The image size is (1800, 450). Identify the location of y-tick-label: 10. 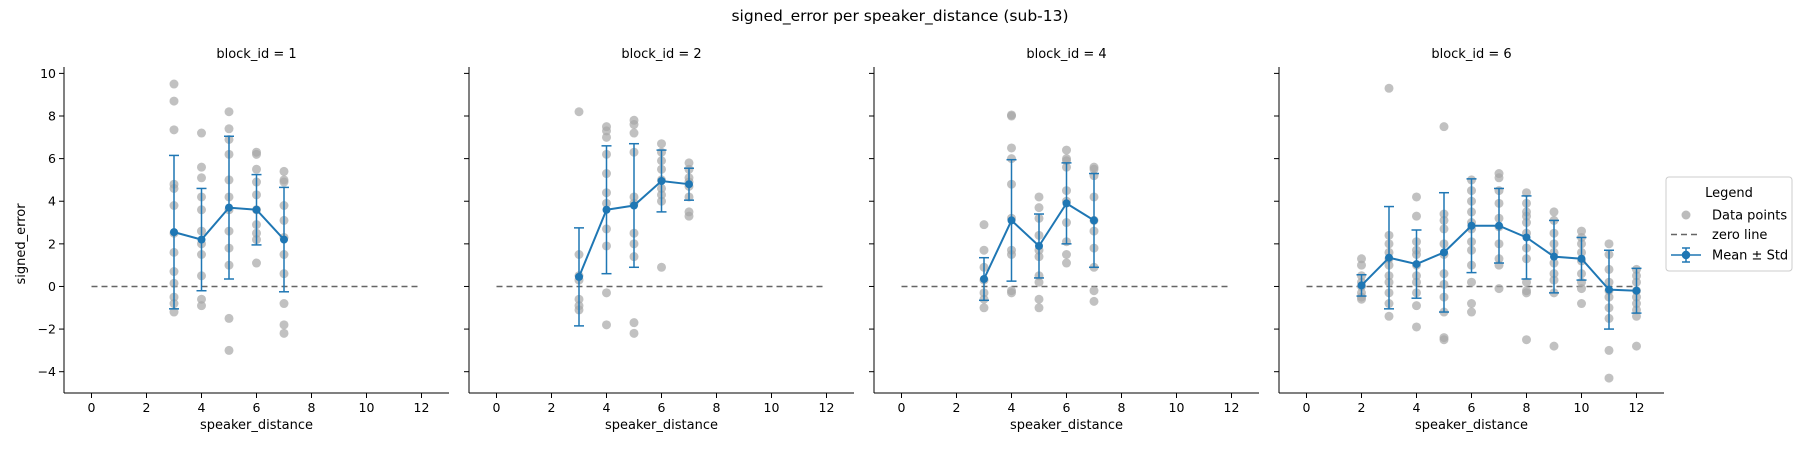
(48, 73).